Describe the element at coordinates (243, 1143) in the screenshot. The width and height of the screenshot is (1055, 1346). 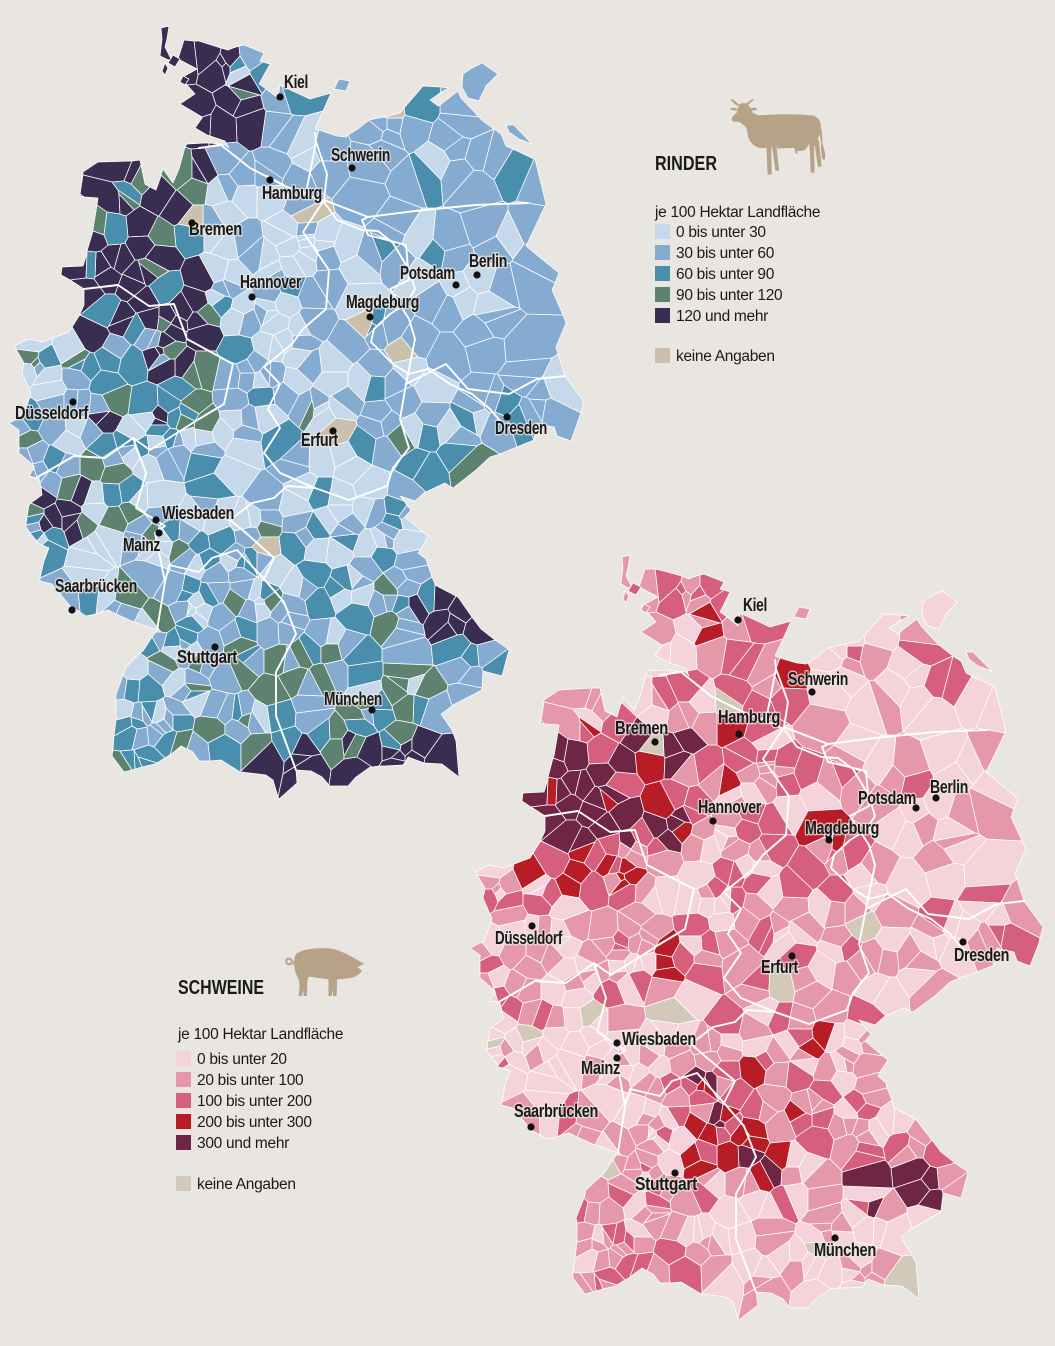
I see `svg-text: 300 und mehr` at that location.